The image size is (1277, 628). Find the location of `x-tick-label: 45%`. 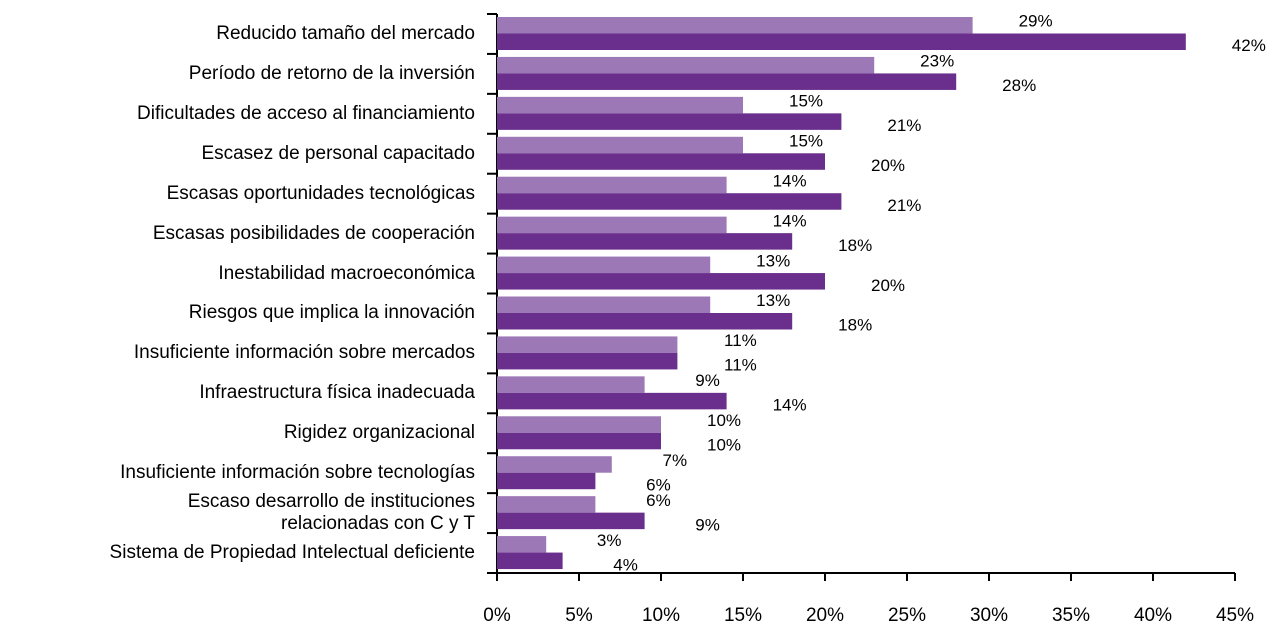

x-tick-label: 45% is located at coordinates (1235, 615).